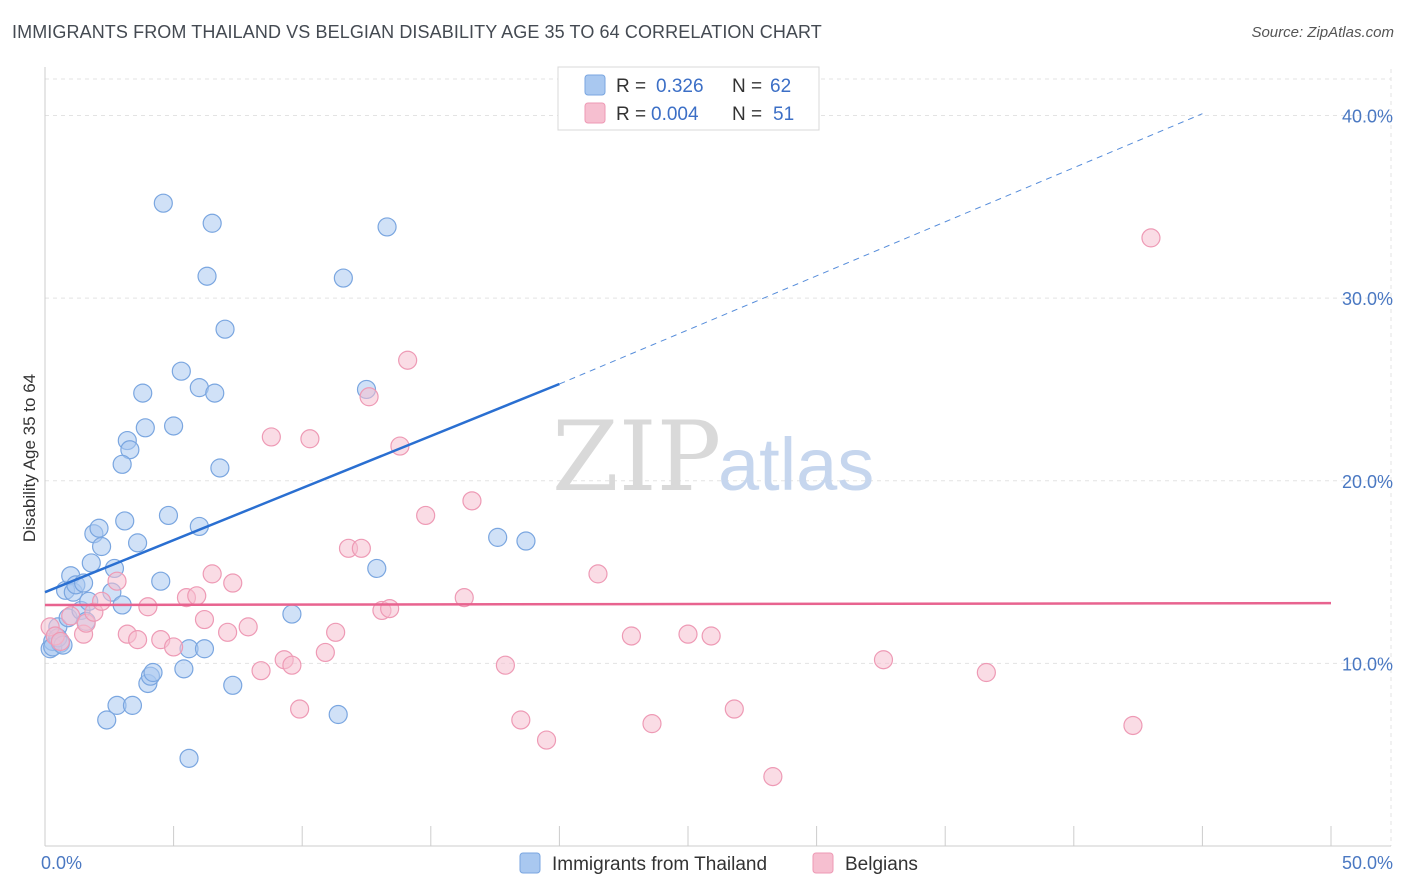 Image resolution: width=1406 pixels, height=892 pixels. What do you see at coordinates (631, 86) in the screenshot?
I see `legend-r-label-1: R =` at bounding box center [631, 86].